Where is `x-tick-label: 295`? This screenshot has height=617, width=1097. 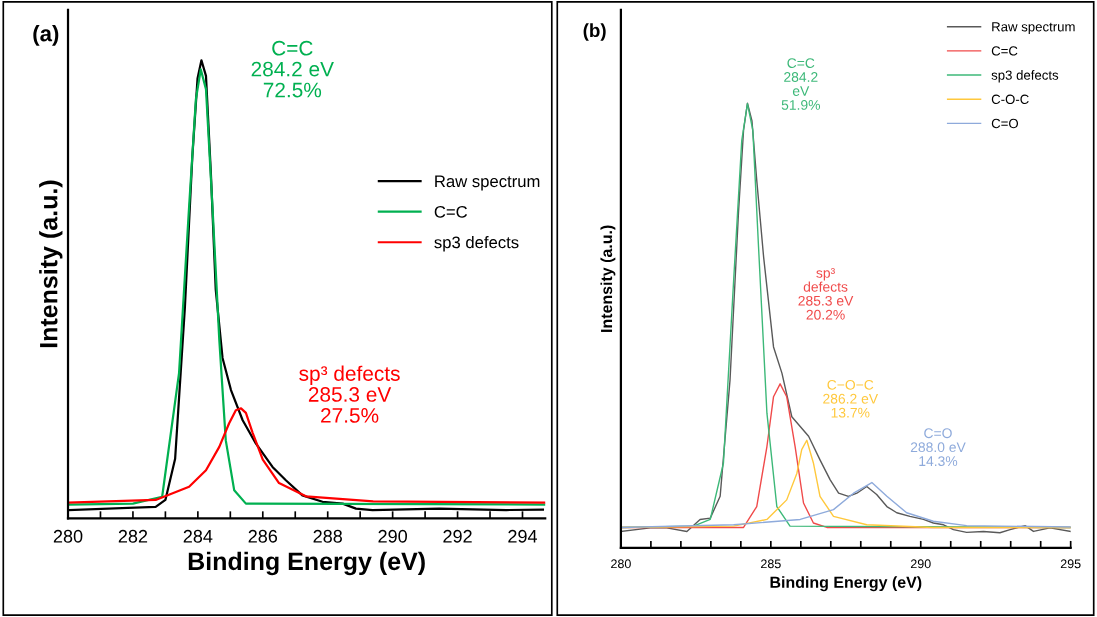 x-tick-label: 295 is located at coordinates (1070, 564).